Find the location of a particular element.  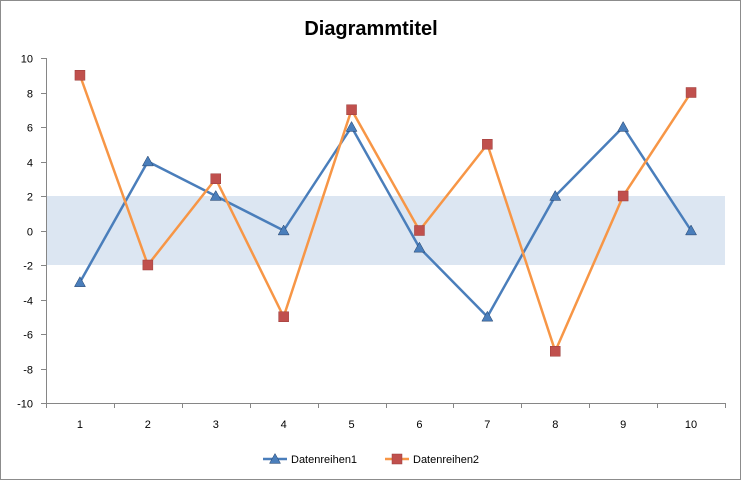

y-tick-label: -2 is located at coordinates (28, 267).